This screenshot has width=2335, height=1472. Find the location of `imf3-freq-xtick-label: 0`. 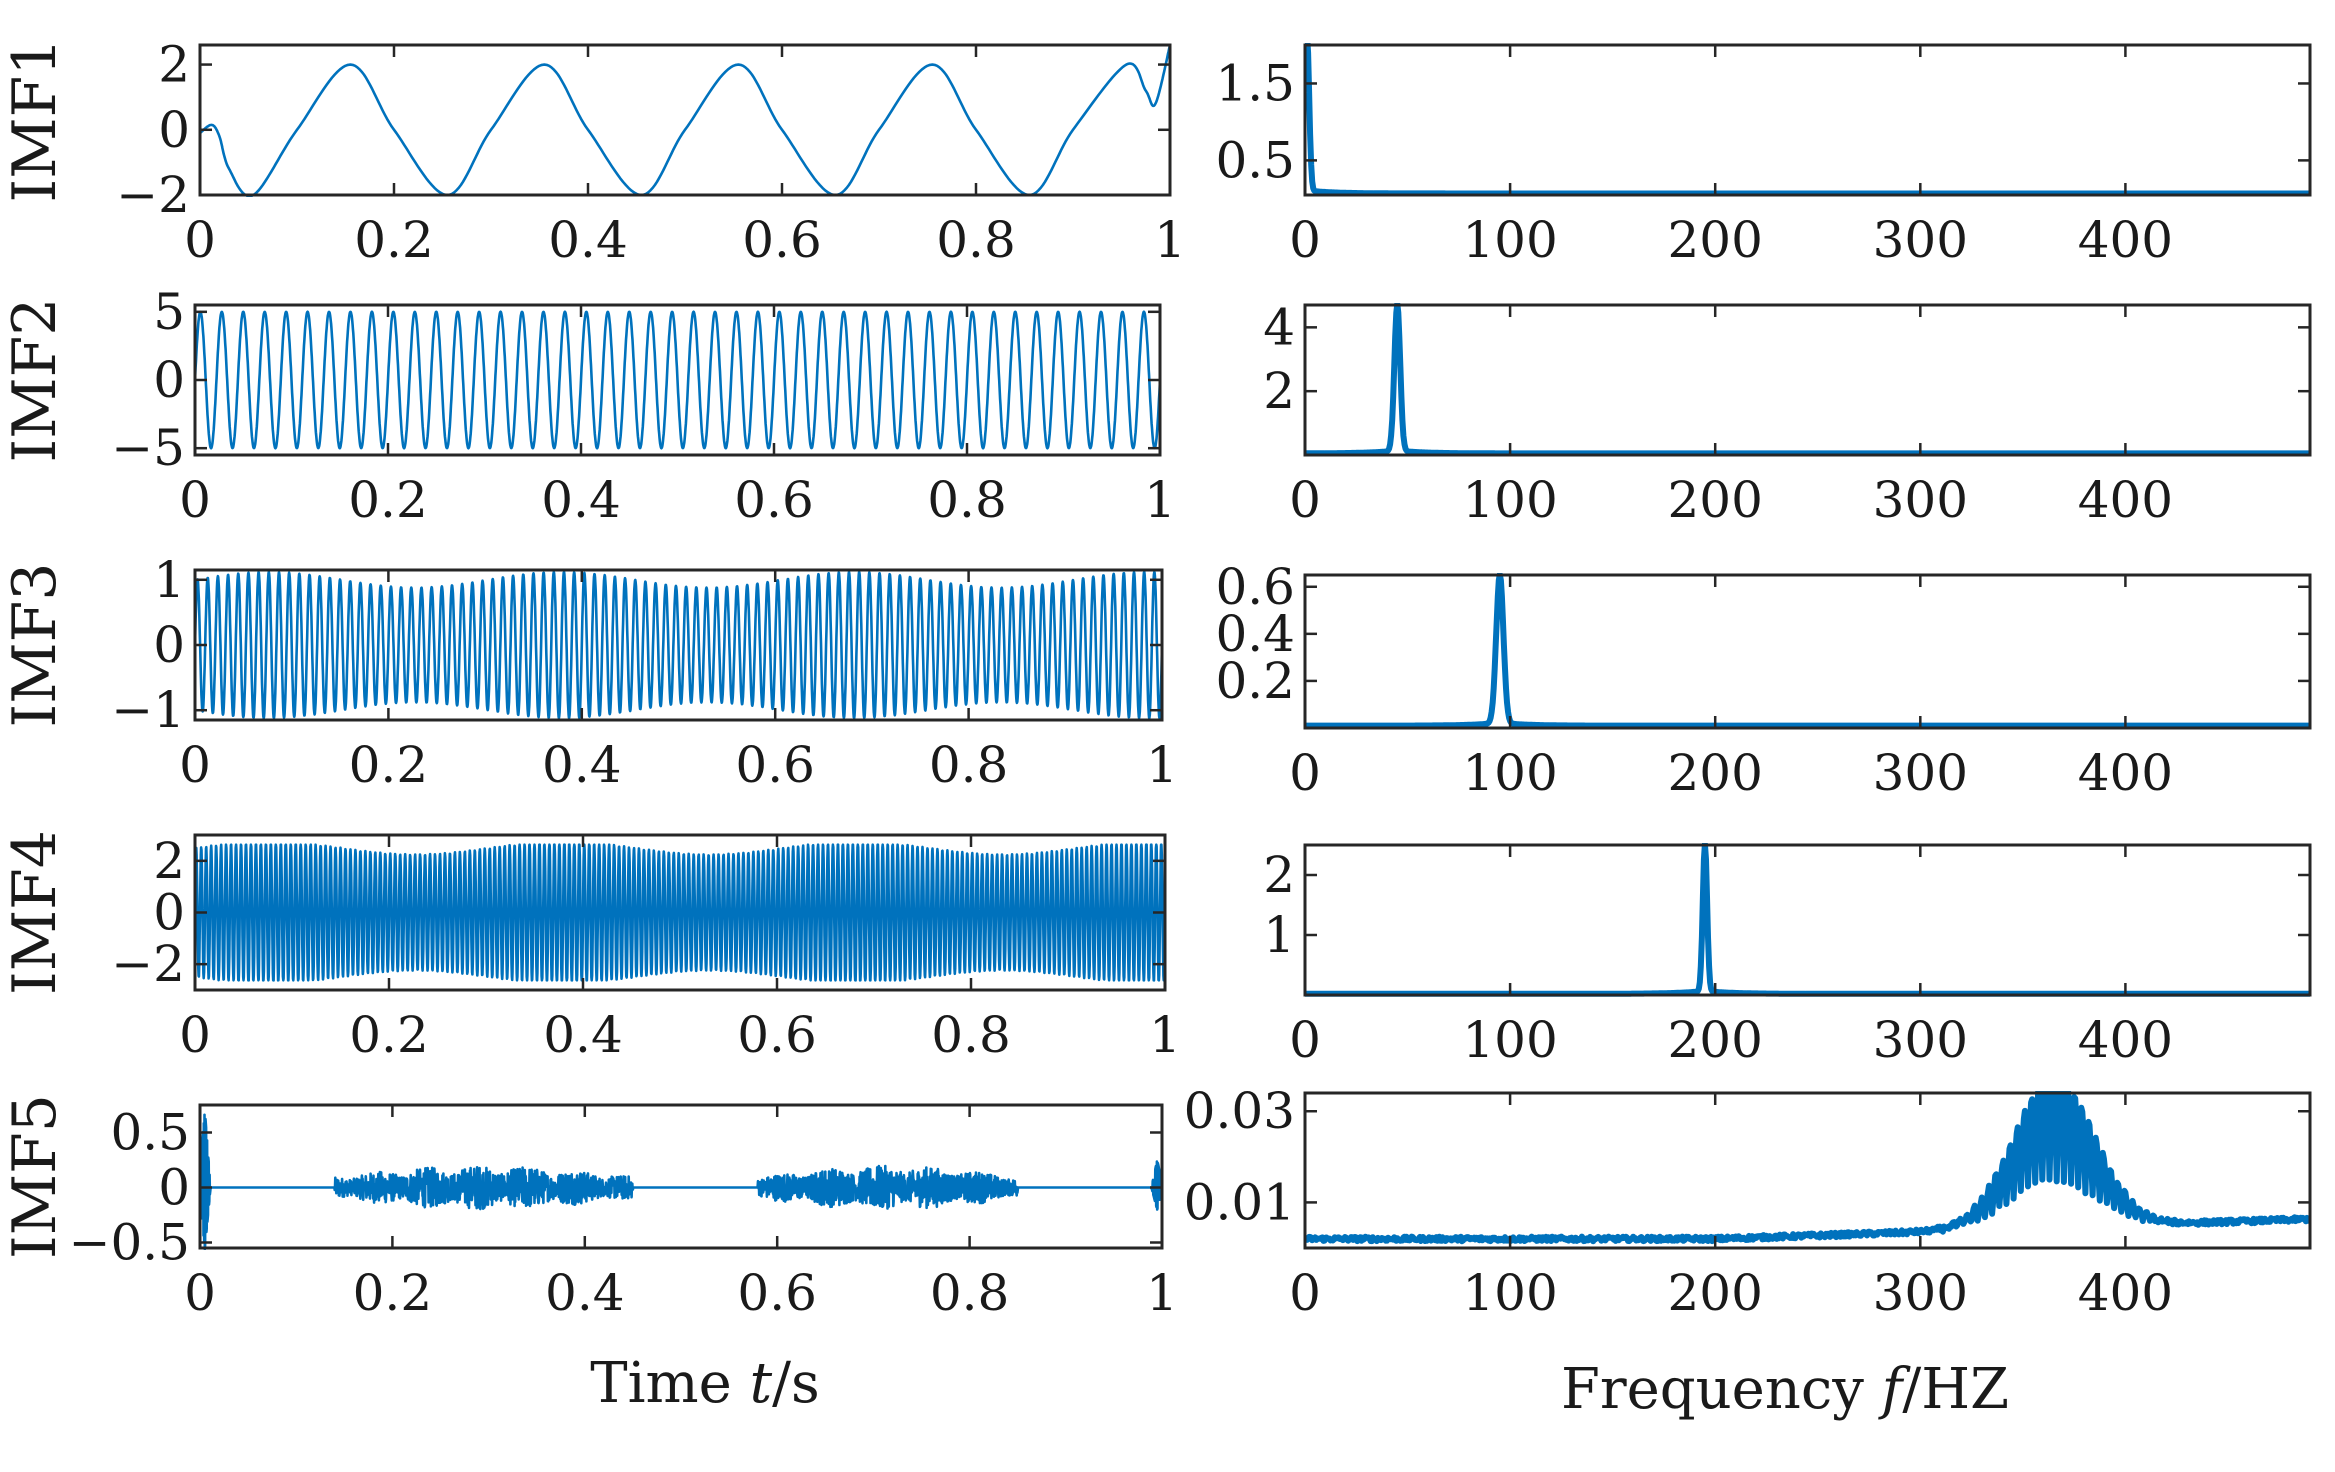

imf3-freq-xtick-label: 0 is located at coordinates (1305, 773).